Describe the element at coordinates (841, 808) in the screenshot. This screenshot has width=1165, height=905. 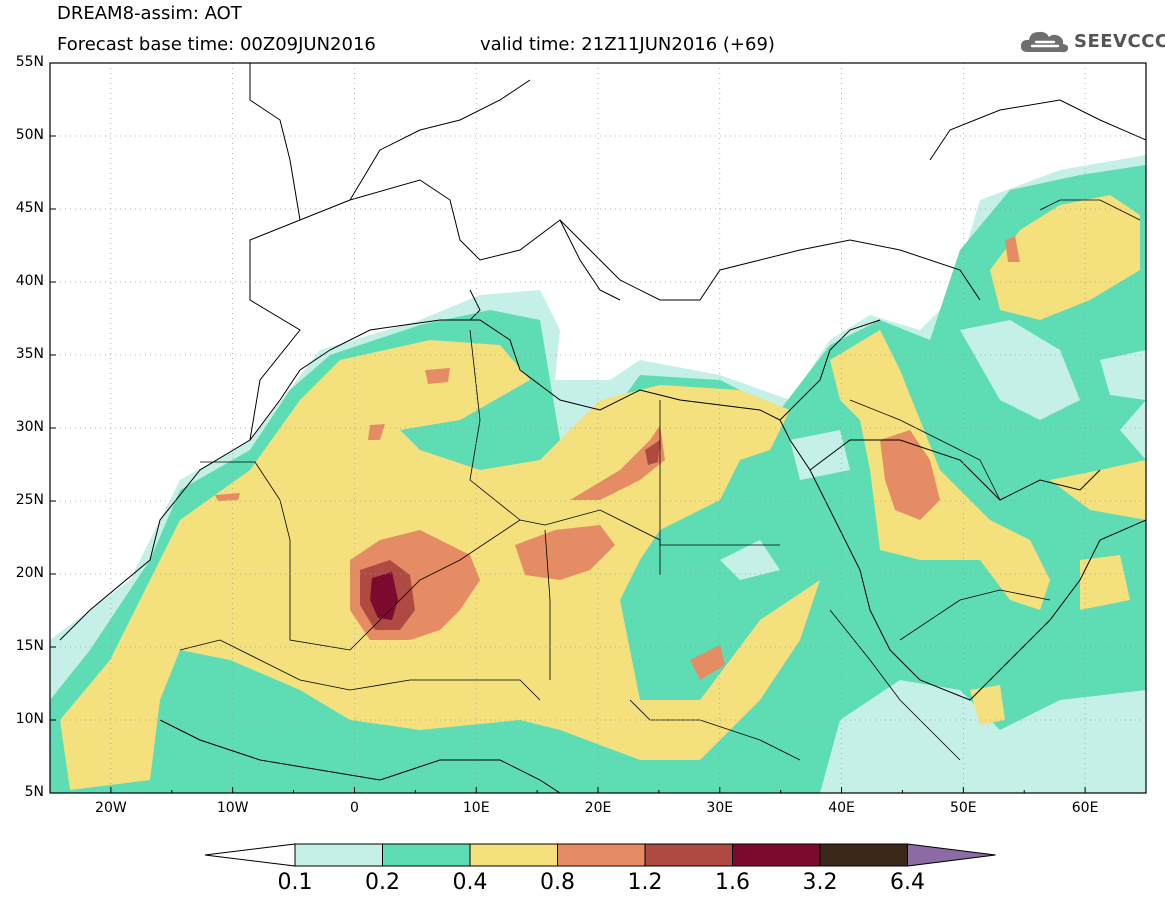
I see `lon-label: 40E` at that location.